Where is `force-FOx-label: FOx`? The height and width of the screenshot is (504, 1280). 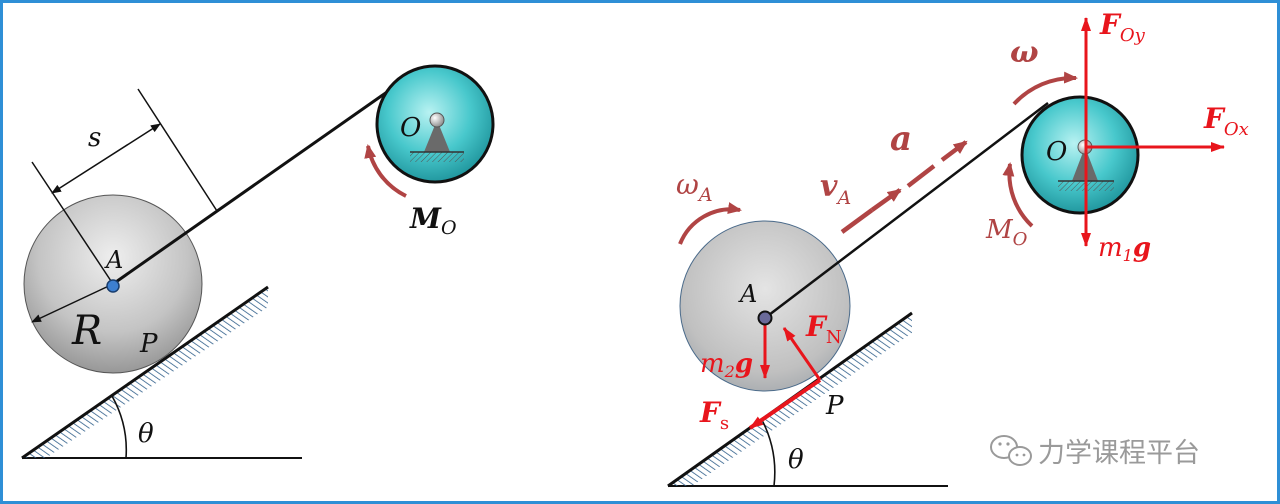
force-FOx-label: FOx is located at coordinates (1226, 121).